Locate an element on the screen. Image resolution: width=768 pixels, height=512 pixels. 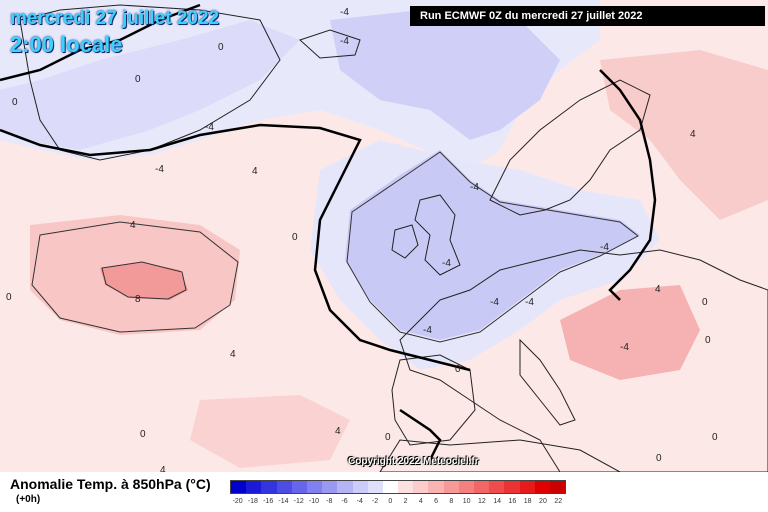
cold-core-north is located at coordinates (445, 75).